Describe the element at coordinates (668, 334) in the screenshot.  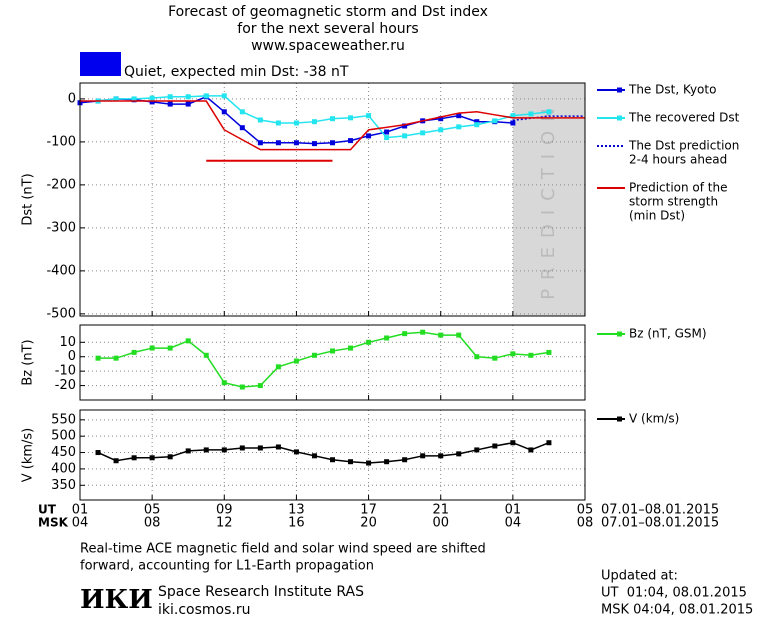
I see `legend-label: Bz (nT, GSM)` at that location.